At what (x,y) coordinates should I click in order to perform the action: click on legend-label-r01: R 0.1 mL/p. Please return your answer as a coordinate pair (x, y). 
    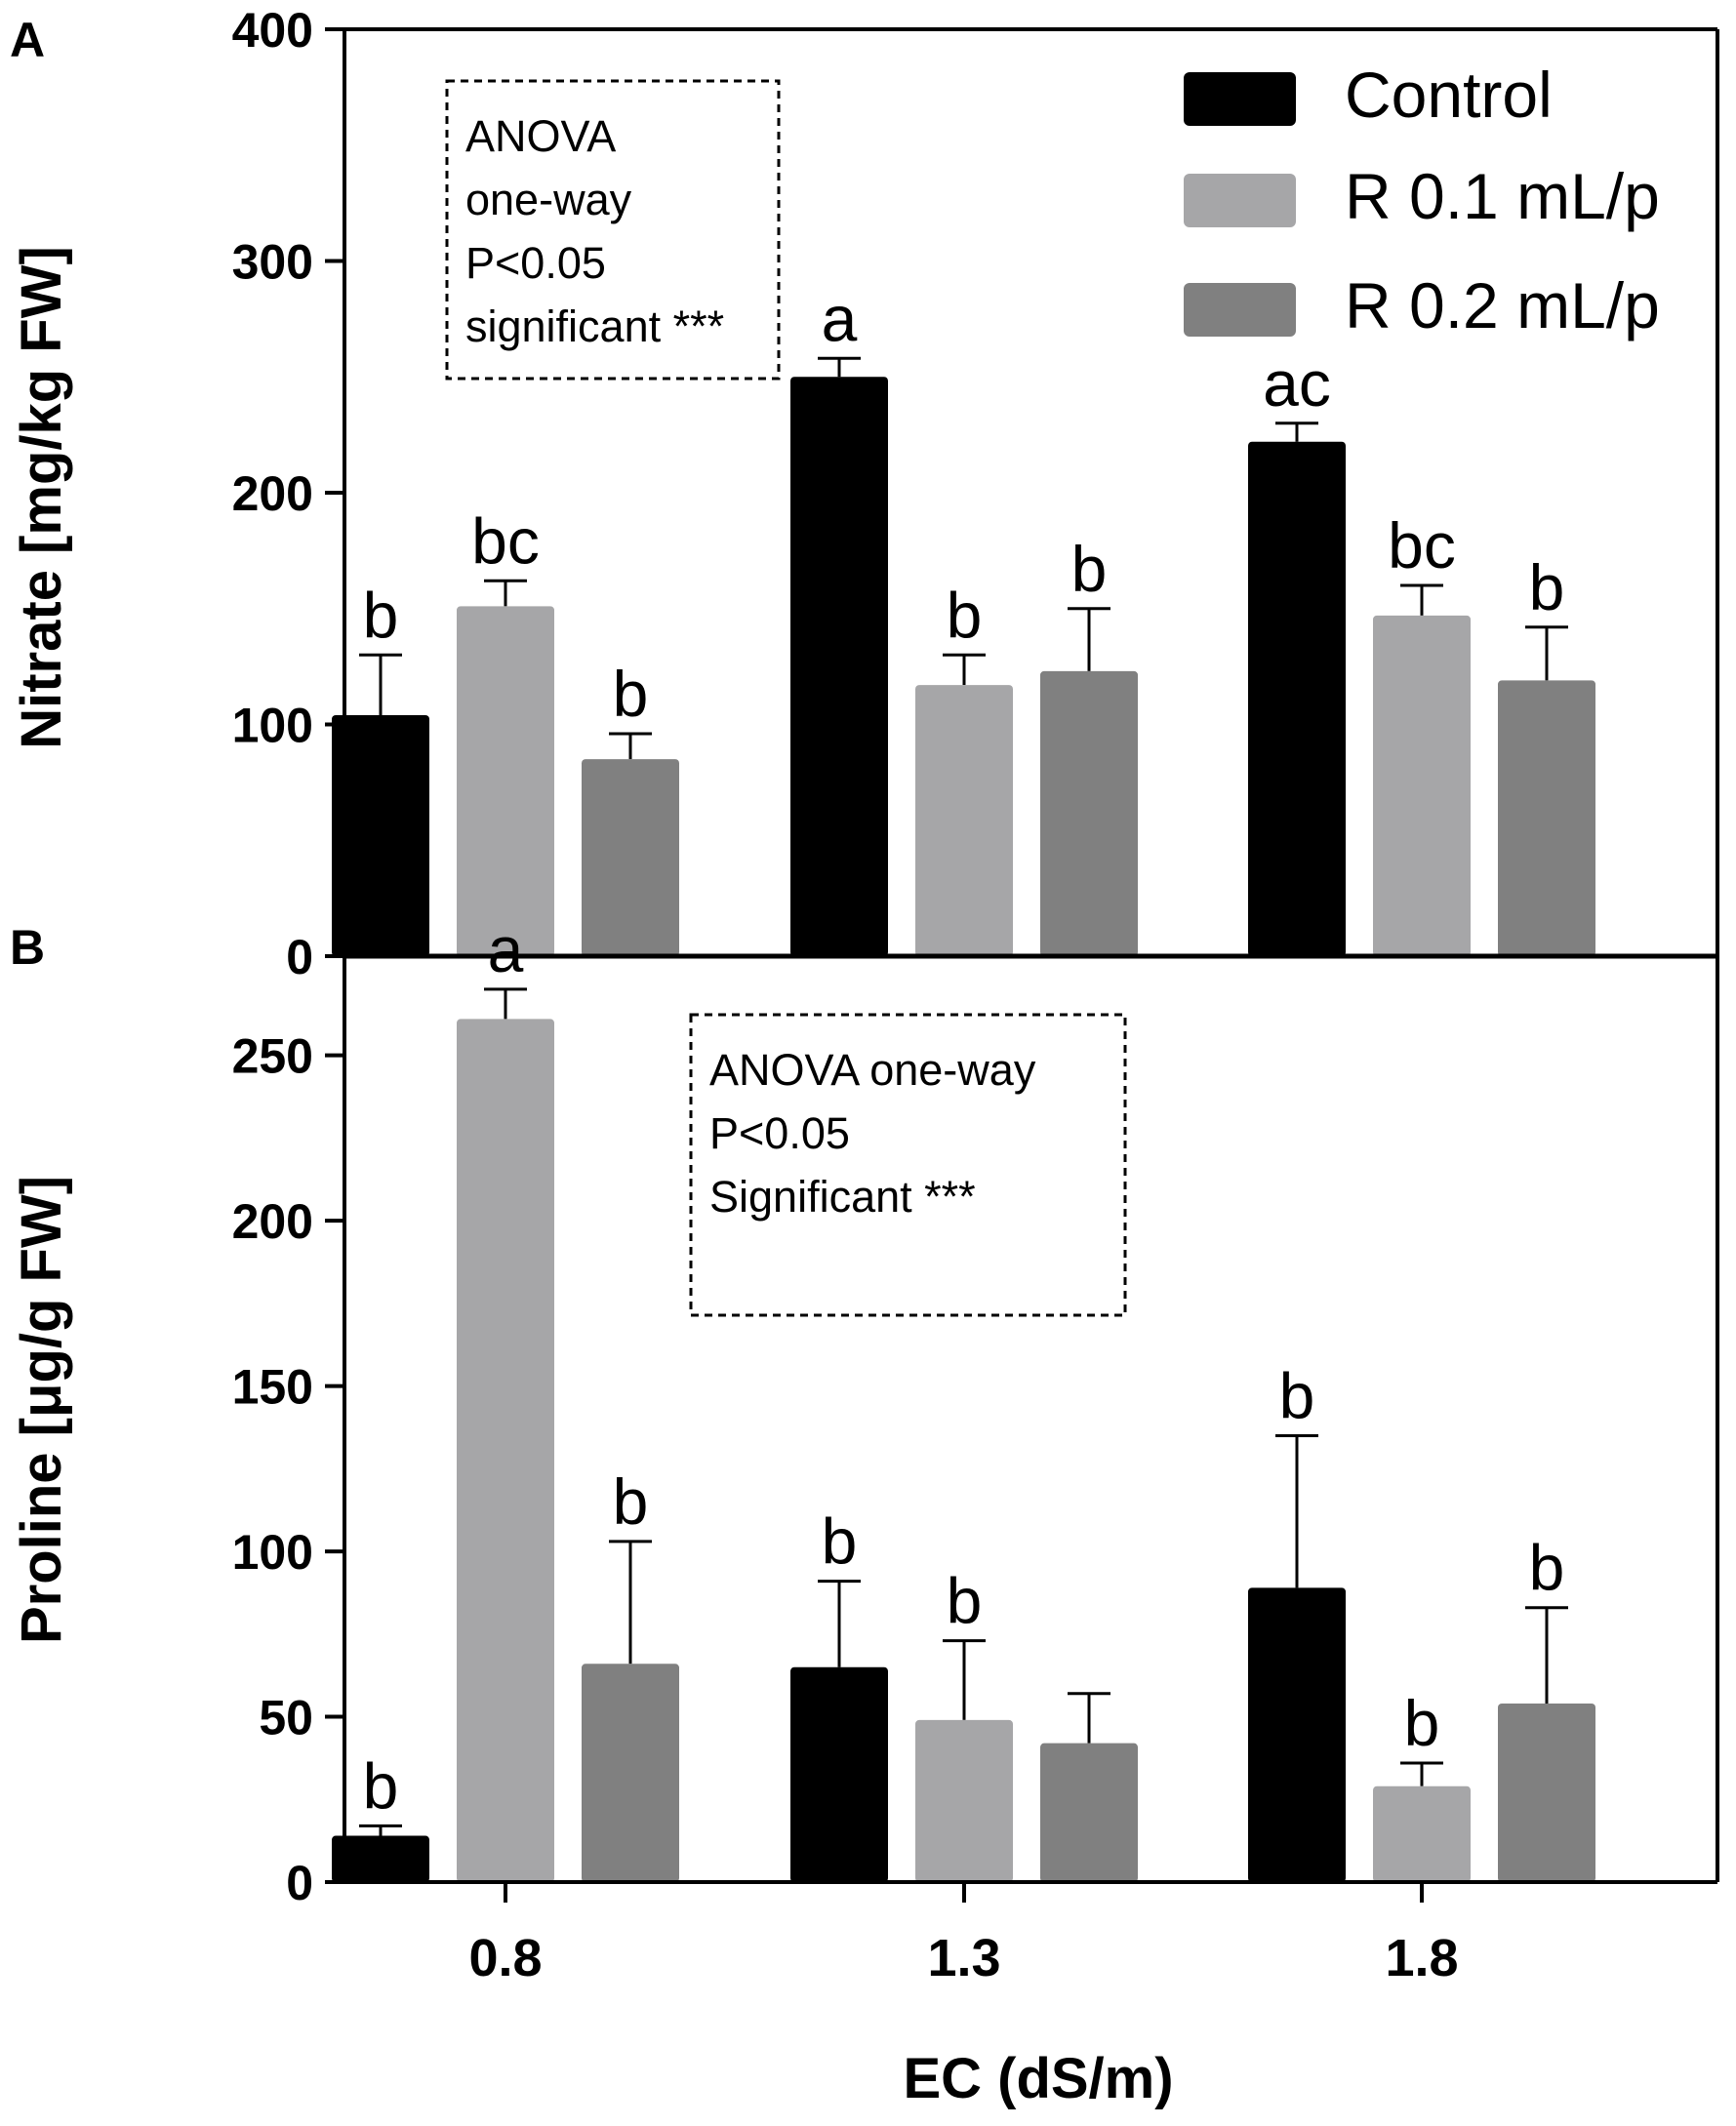
    Looking at the image, I should click on (1502, 196).